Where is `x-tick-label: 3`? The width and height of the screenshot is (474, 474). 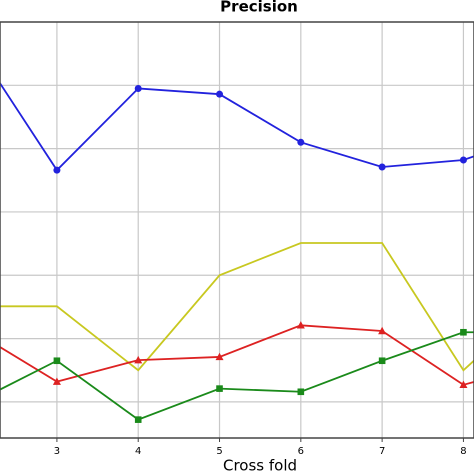 x-tick-label: 3 is located at coordinates (57, 451).